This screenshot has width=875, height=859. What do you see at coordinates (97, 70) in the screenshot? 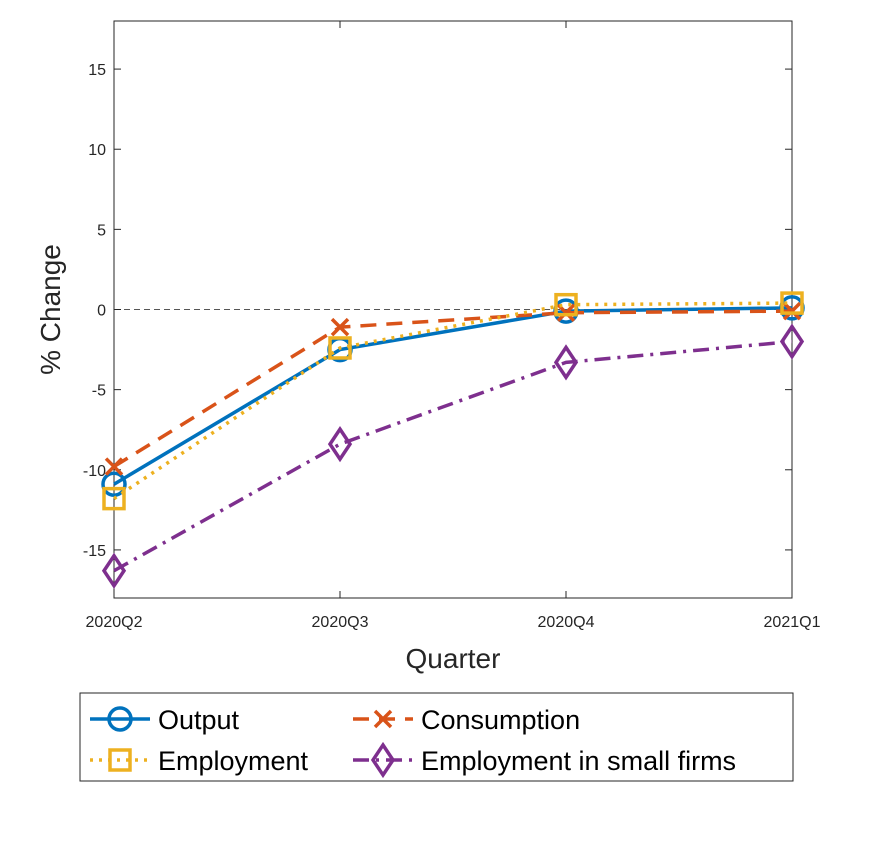
I see `y-tick-label: 15` at bounding box center [97, 70].